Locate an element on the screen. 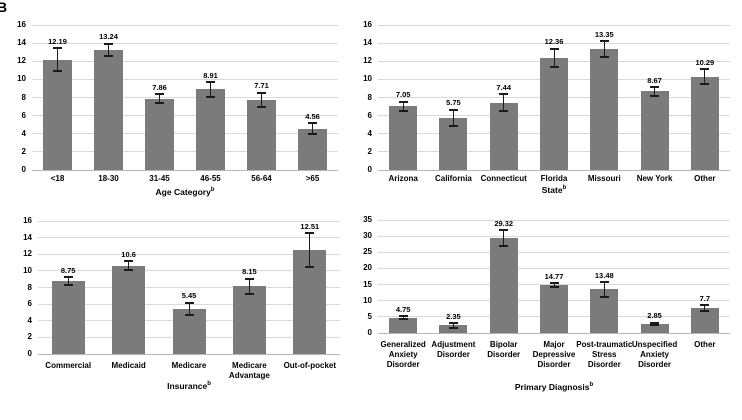  bar-value-label: 8.91 is located at coordinates (210, 75).